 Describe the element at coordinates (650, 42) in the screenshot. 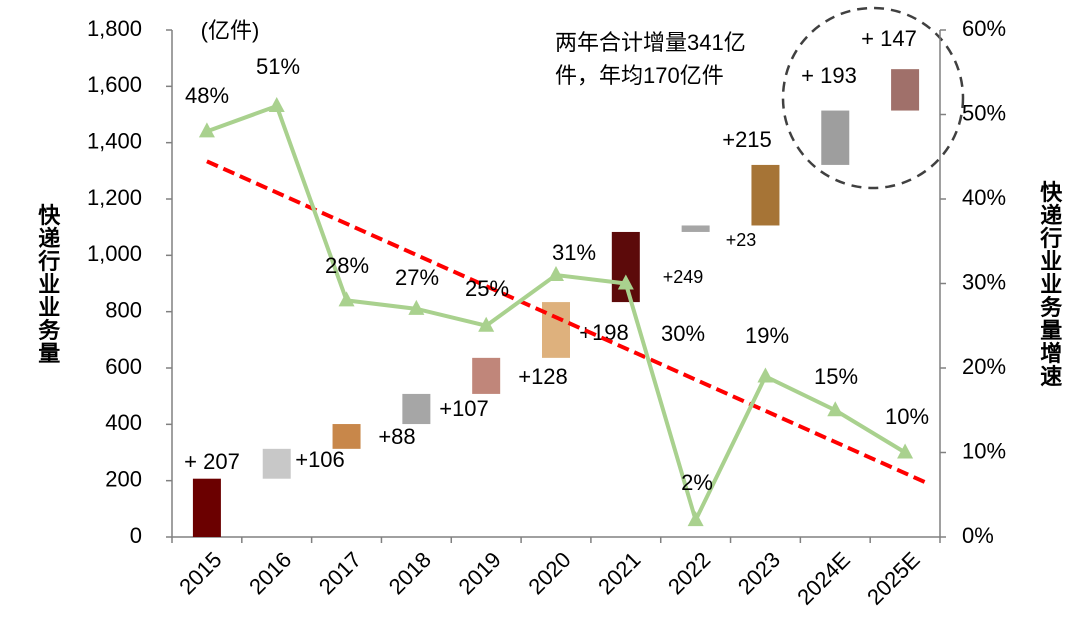

I see `annotation: 两年合计增量341亿` at that location.